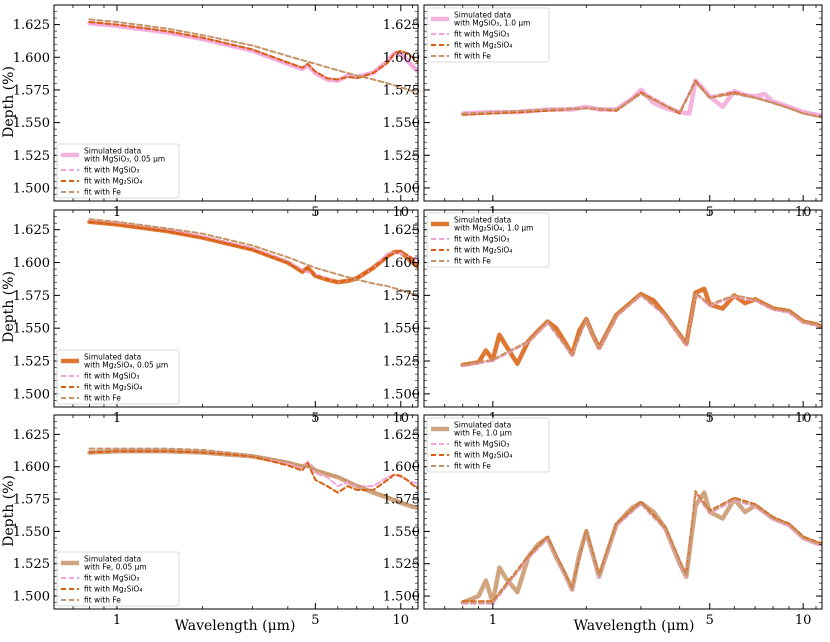  Describe the element at coordinates (115, 567) in the screenshot. I see `legend-label: with Fe, 0.05 μm` at that location.